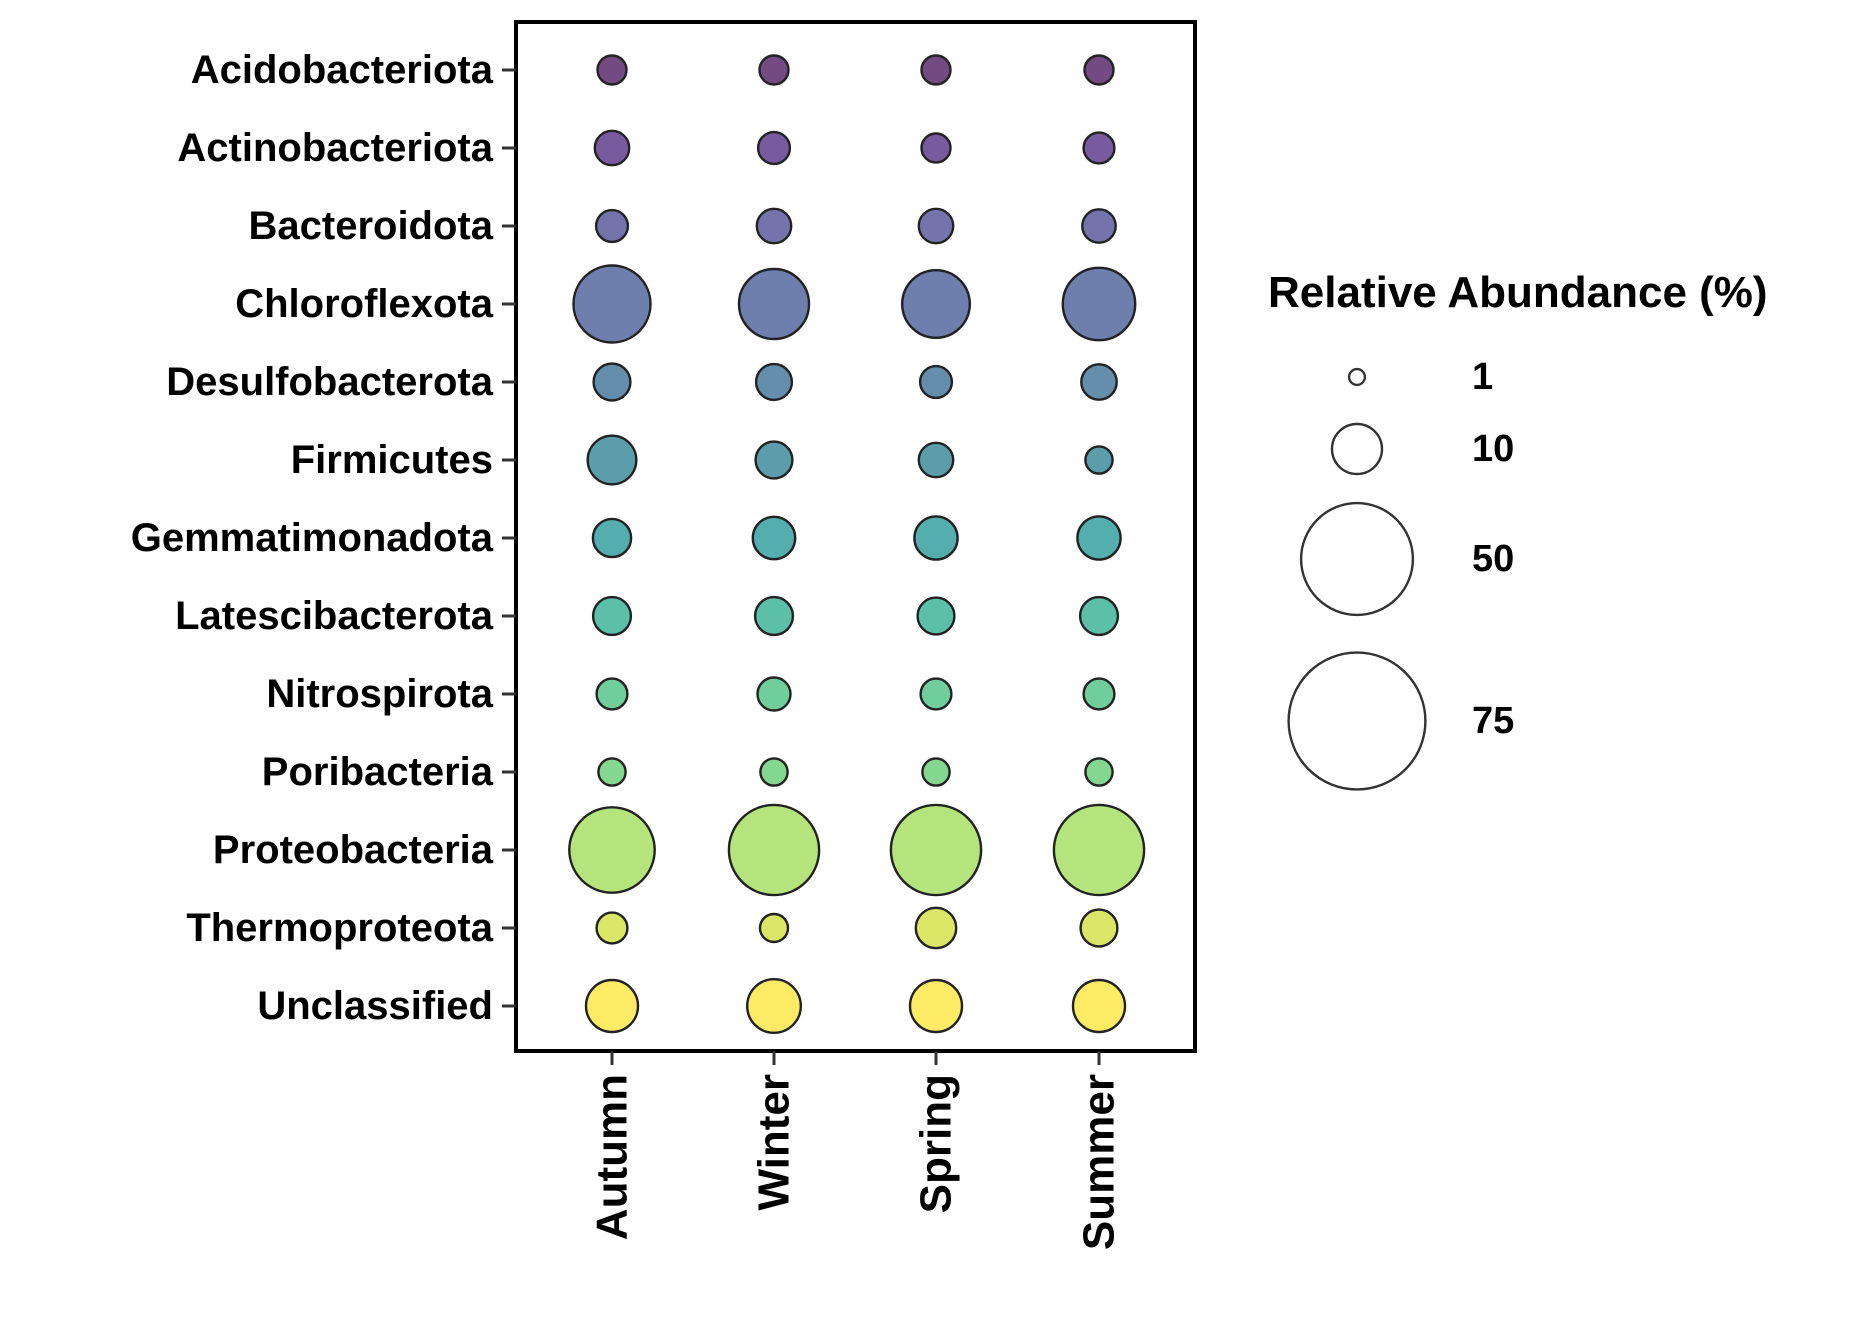  What do you see at coordinates (1099, 538) in the screenshot?
I see `bubble-gemmatimonadota-summer` at bounding box center [1099, 538].